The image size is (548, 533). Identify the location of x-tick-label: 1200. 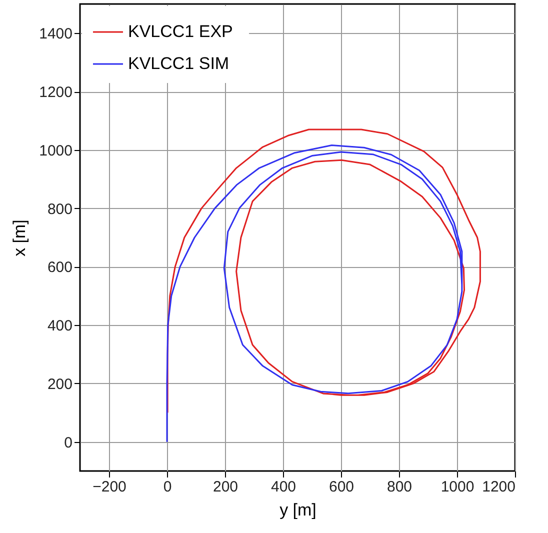
(499, 487).